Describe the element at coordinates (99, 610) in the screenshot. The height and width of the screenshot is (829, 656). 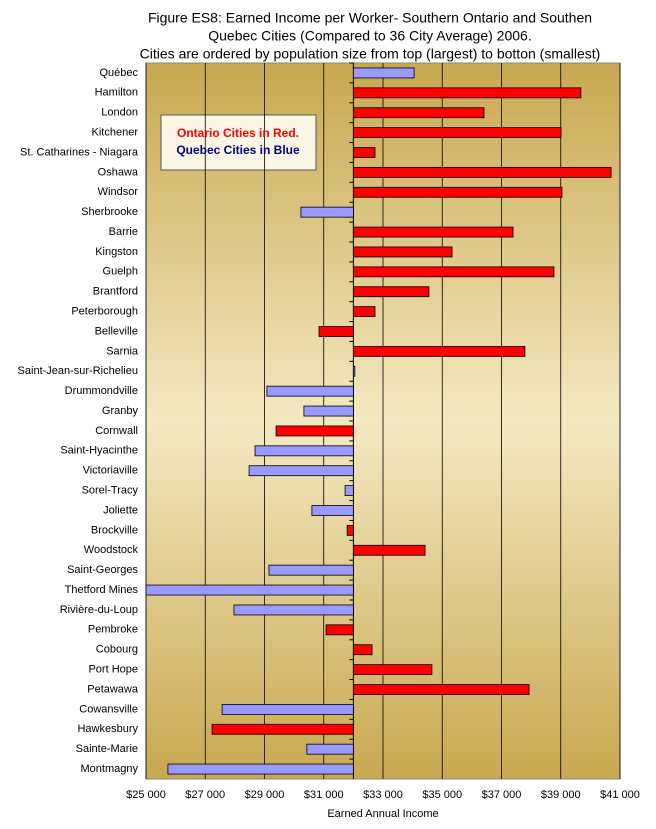
I see `y-tick-label: Rivière-du-Loup` at that location.